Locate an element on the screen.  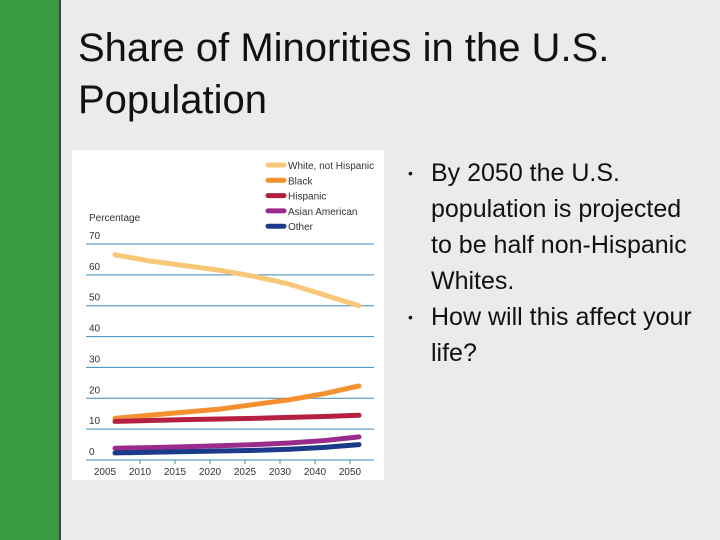
y-tick-label: 50 is located at coordinates (95, 298).